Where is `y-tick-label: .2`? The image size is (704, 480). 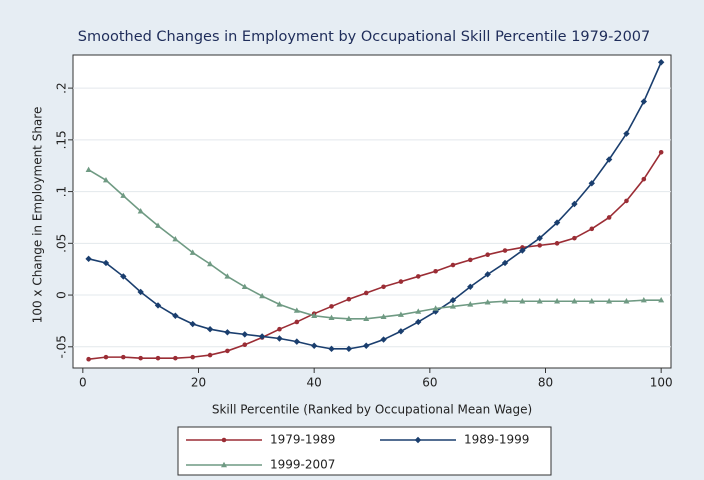 y-tick-label: .2 is located at coordinates (62, 87).